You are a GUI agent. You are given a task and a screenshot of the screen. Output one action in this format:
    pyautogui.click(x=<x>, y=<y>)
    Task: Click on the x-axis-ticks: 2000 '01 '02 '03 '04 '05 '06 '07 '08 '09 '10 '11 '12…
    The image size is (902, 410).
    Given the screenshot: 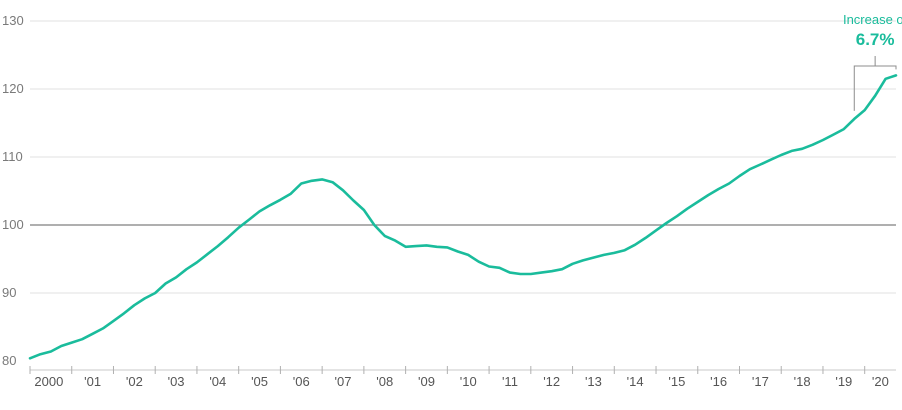 What is the action you would take?
    pyautogui.click(x=461, y=381)
    